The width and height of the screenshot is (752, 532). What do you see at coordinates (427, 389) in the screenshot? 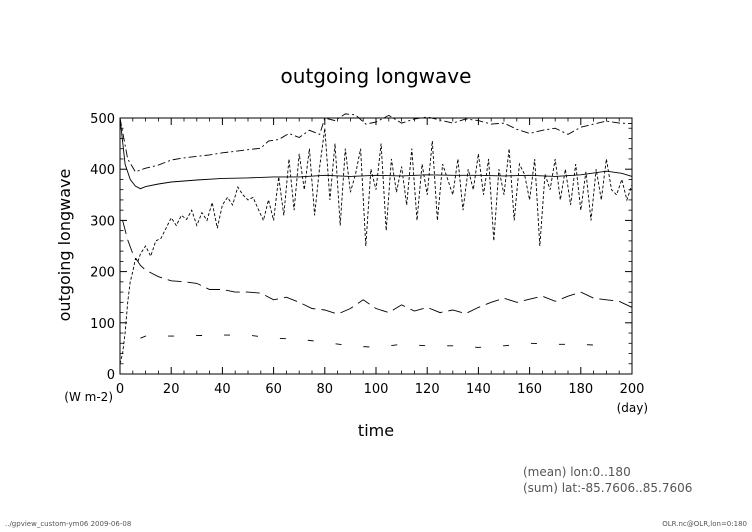
I see `x-tick-label: 120` at bounding box center [427, 389].